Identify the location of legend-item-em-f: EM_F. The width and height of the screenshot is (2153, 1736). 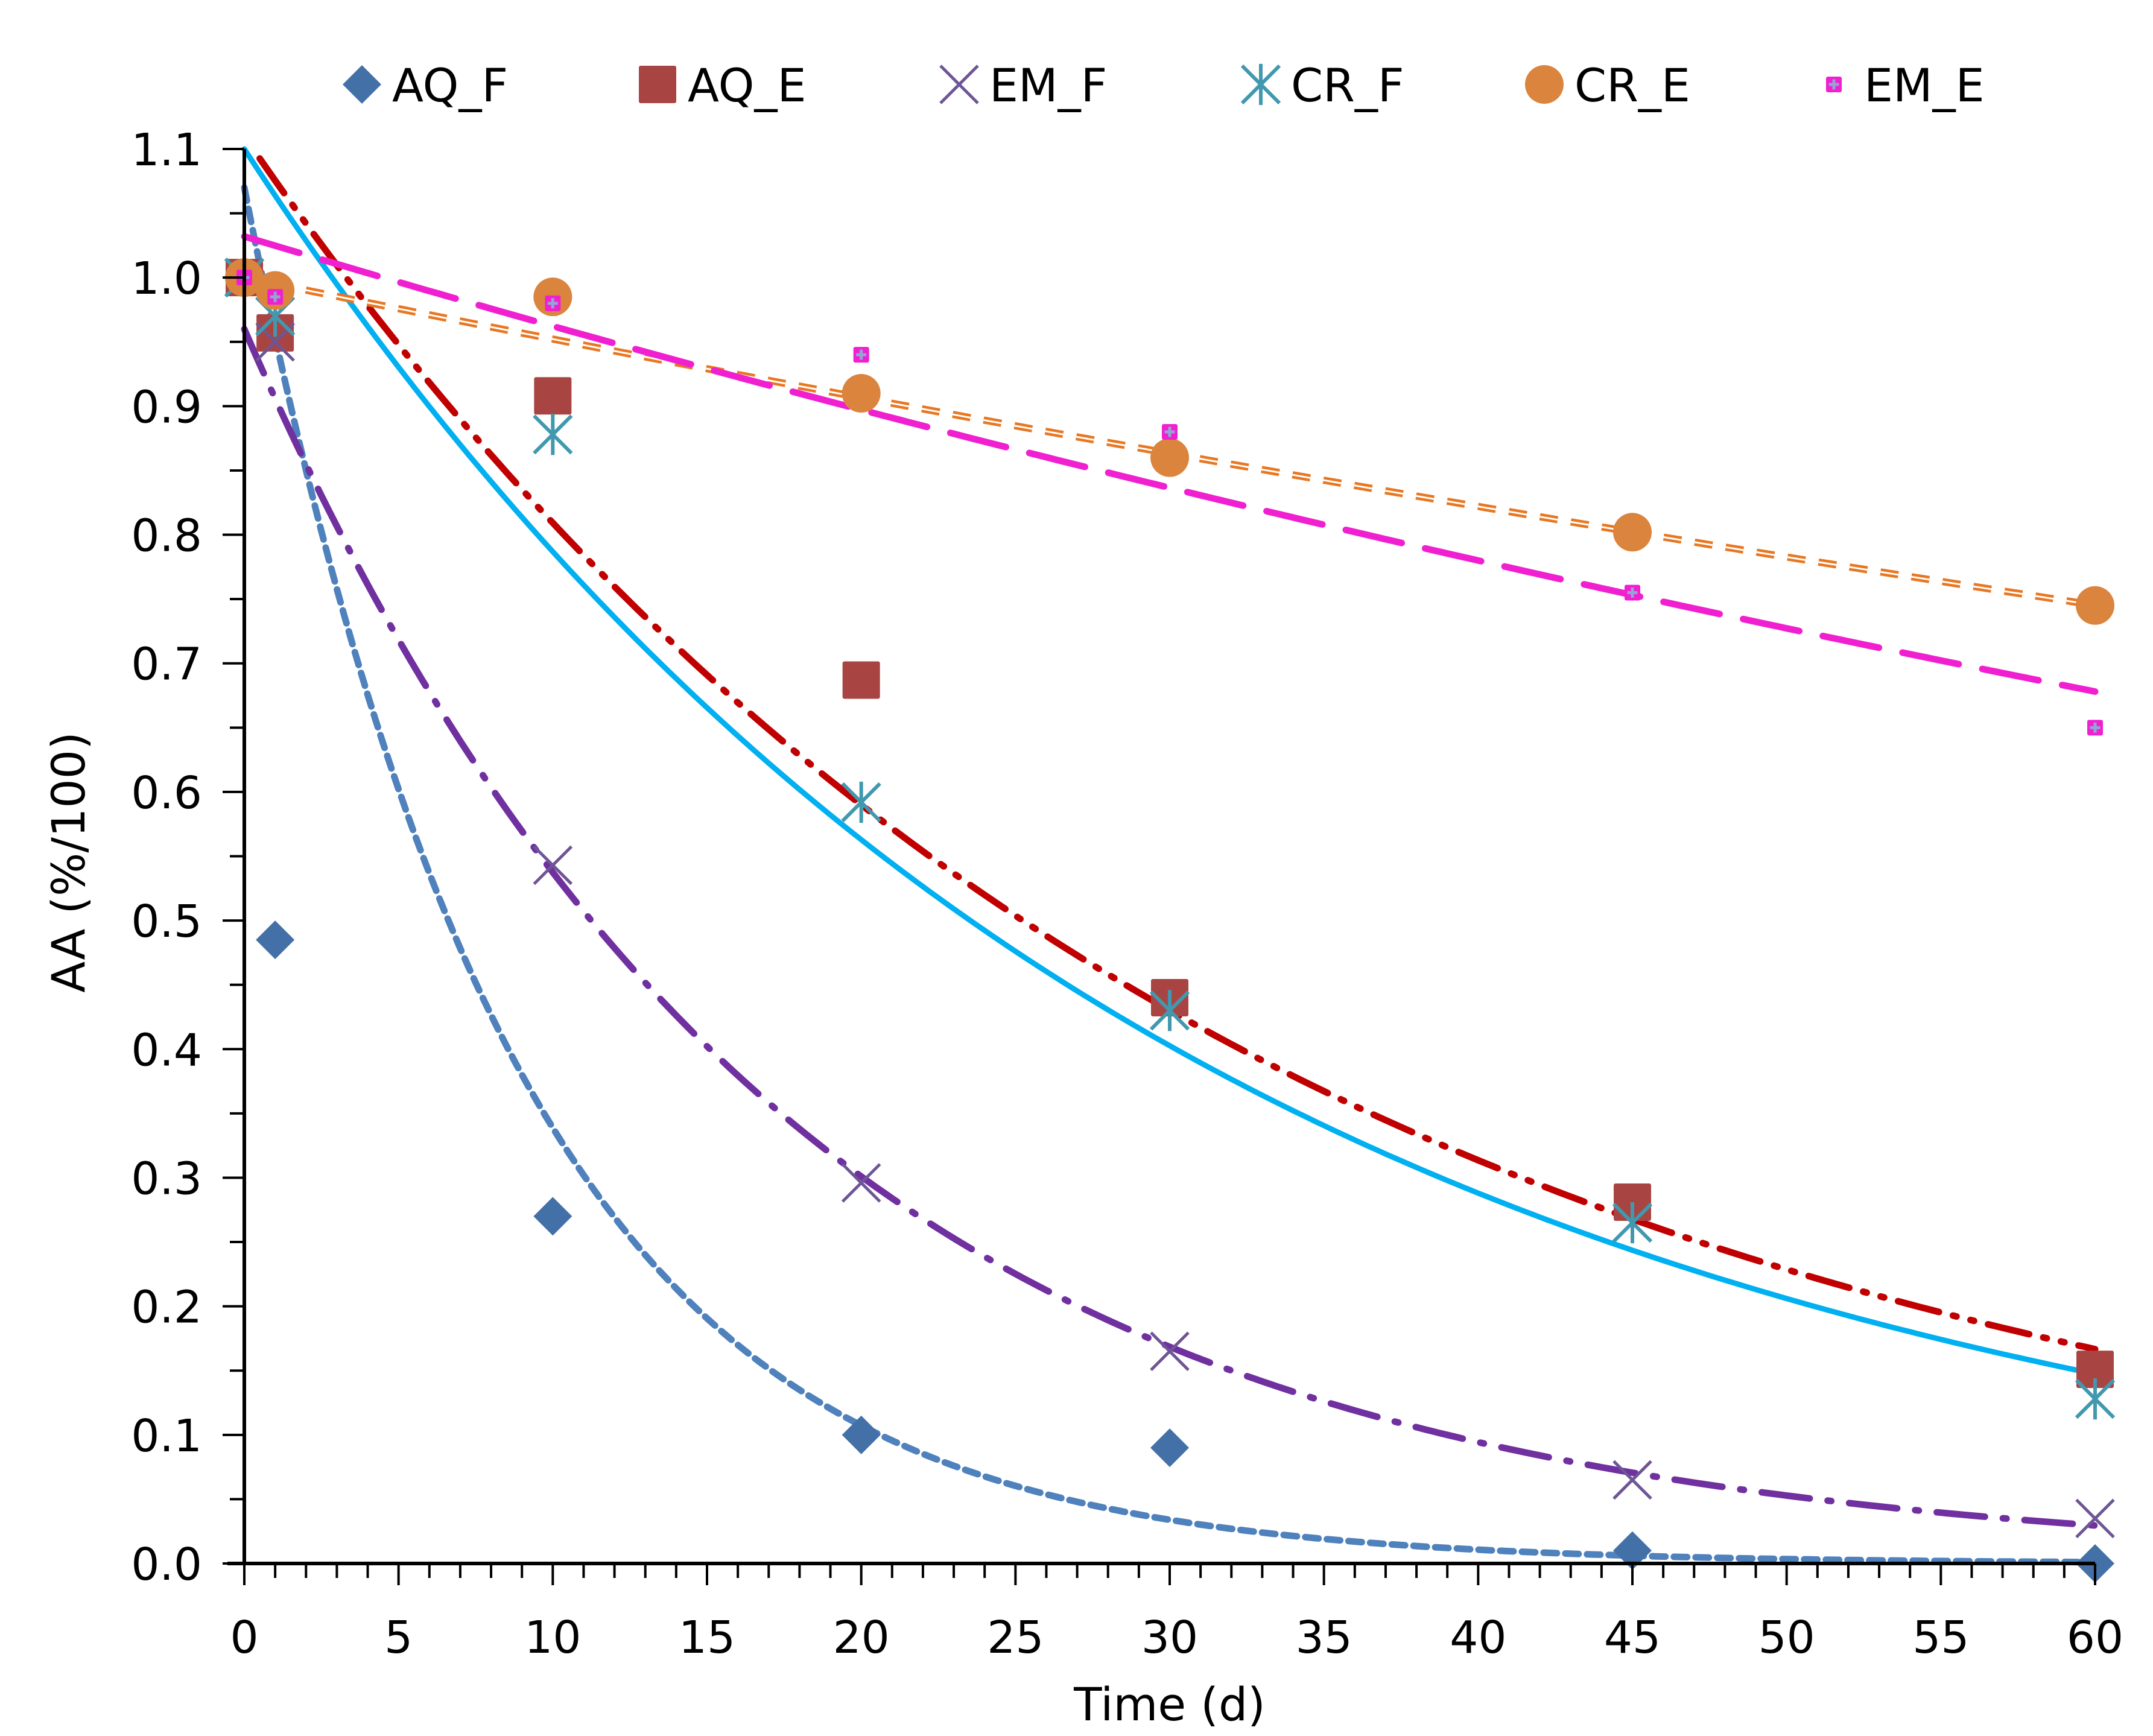
(1023, 85).